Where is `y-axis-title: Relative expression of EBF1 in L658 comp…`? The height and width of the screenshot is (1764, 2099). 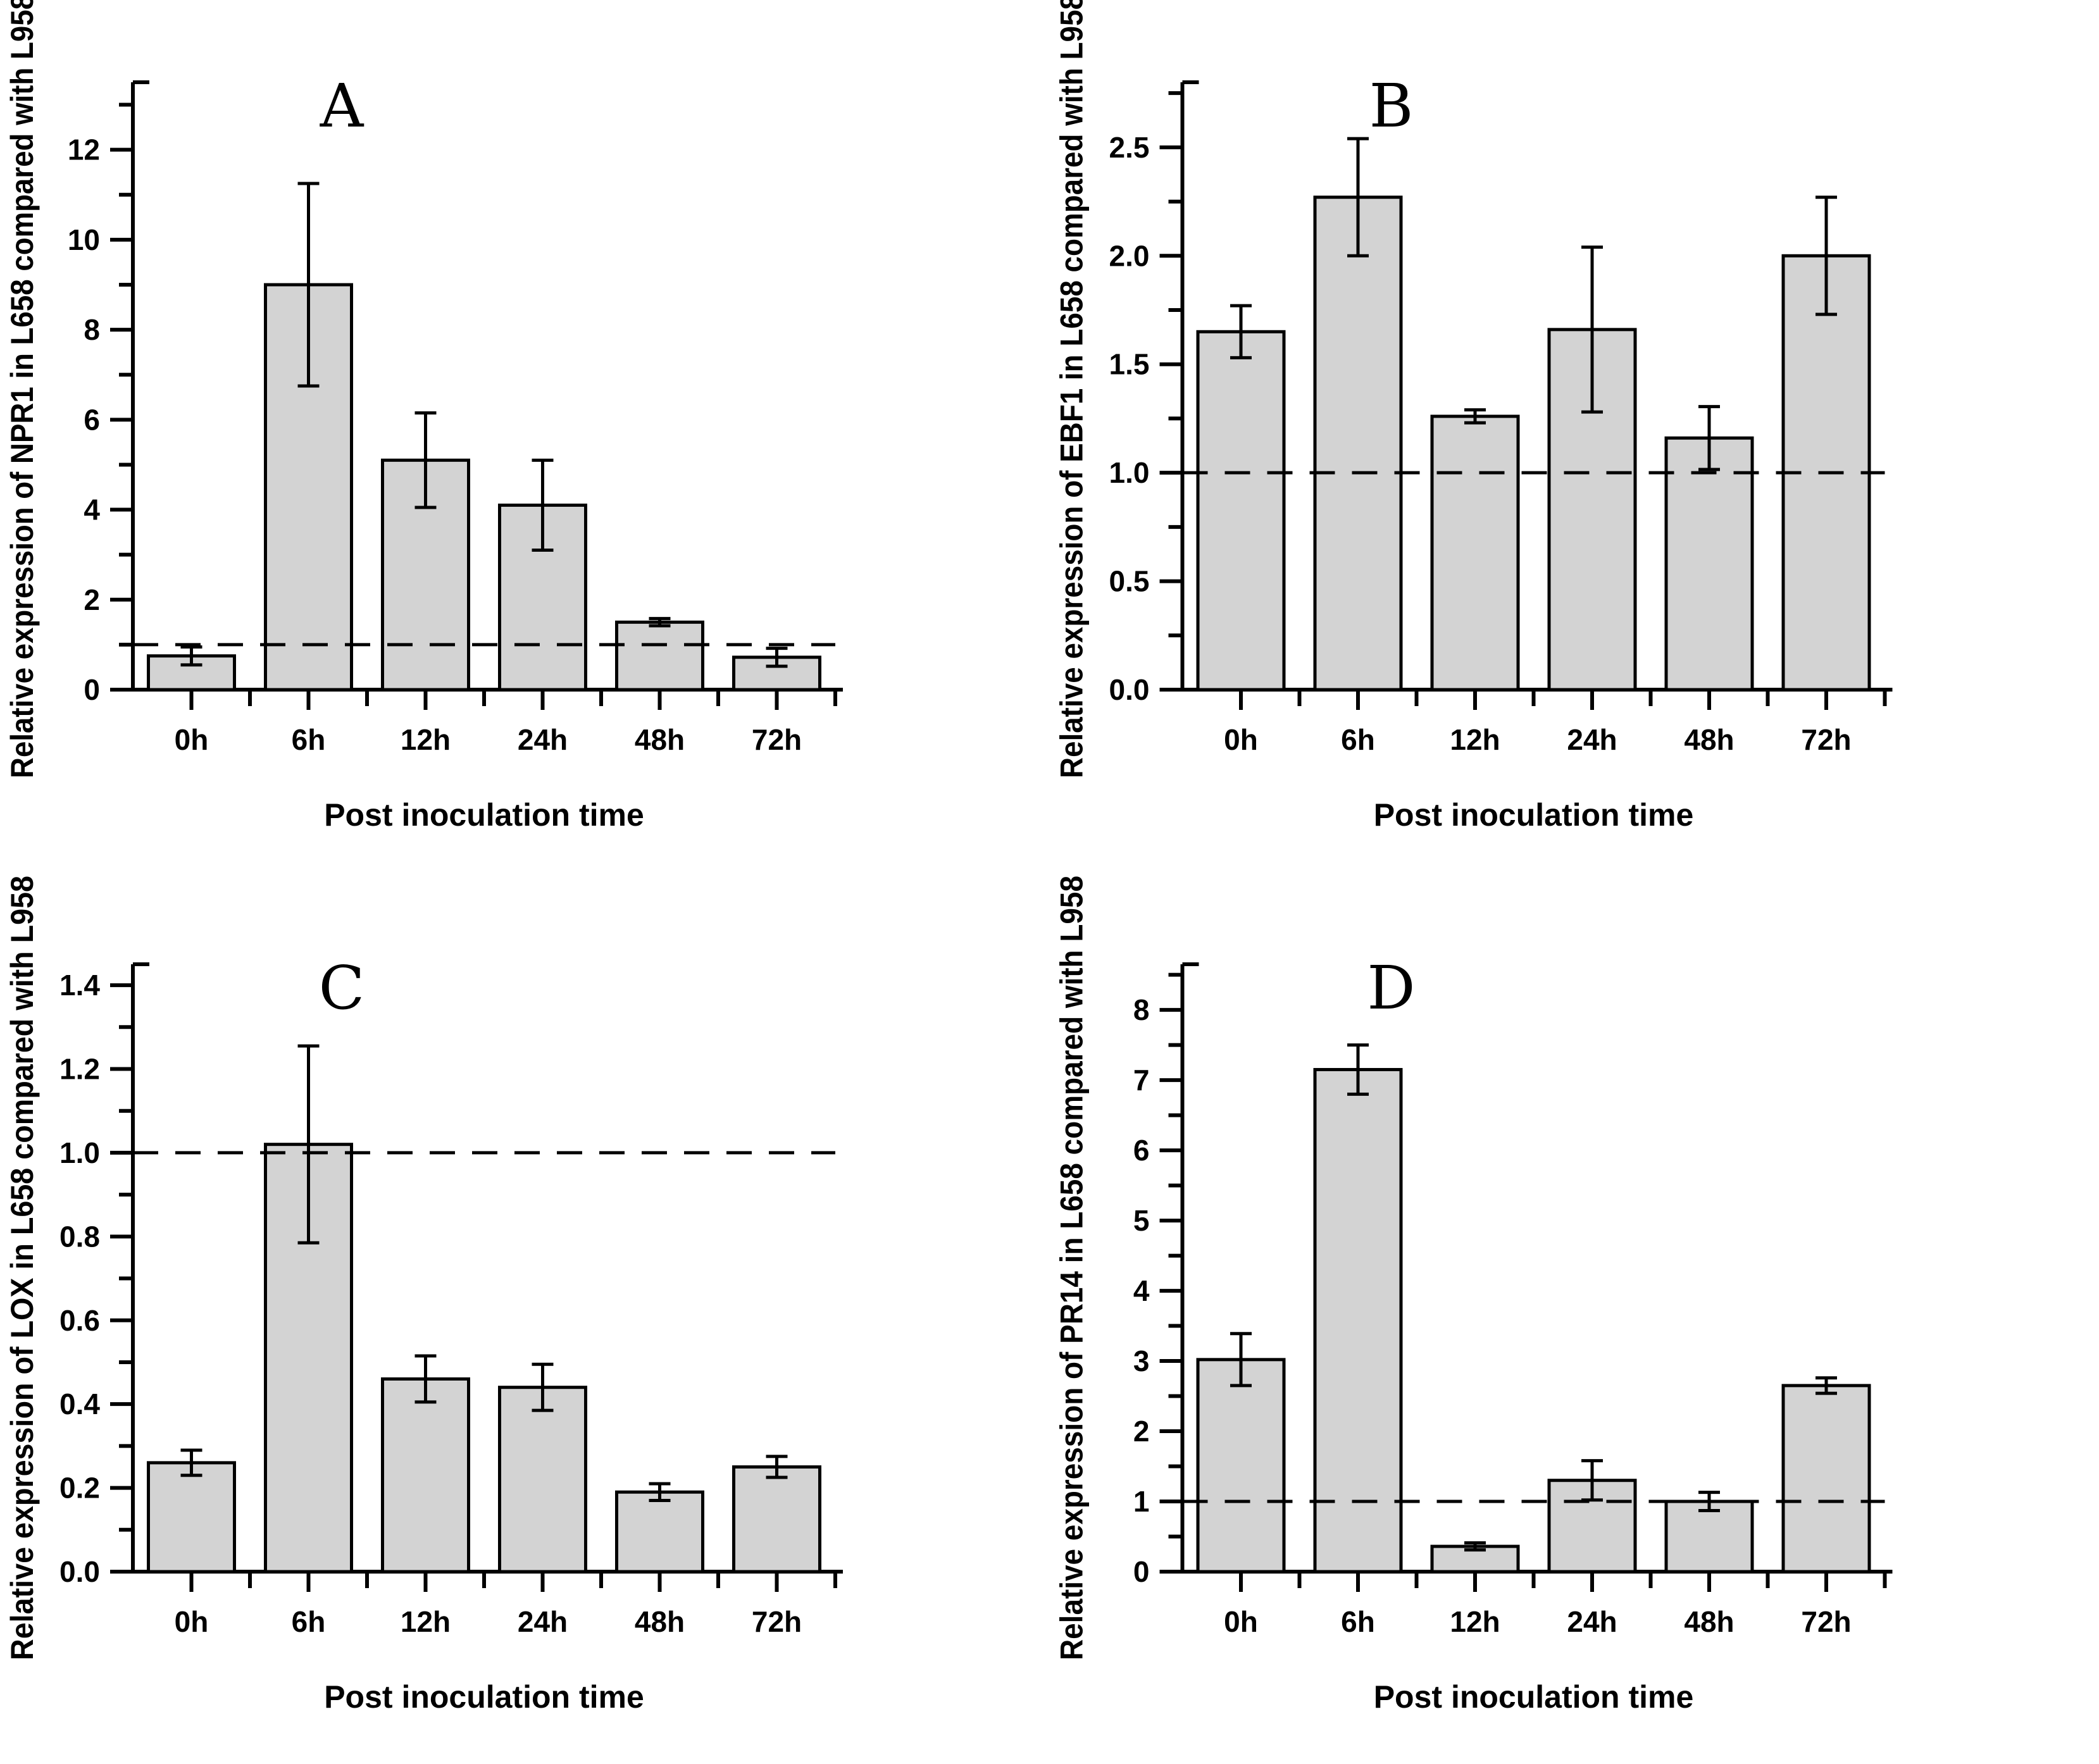 y-axis-title: Relative expression of EBF1 in L658 comp… is located at coordinates (1072, 389).